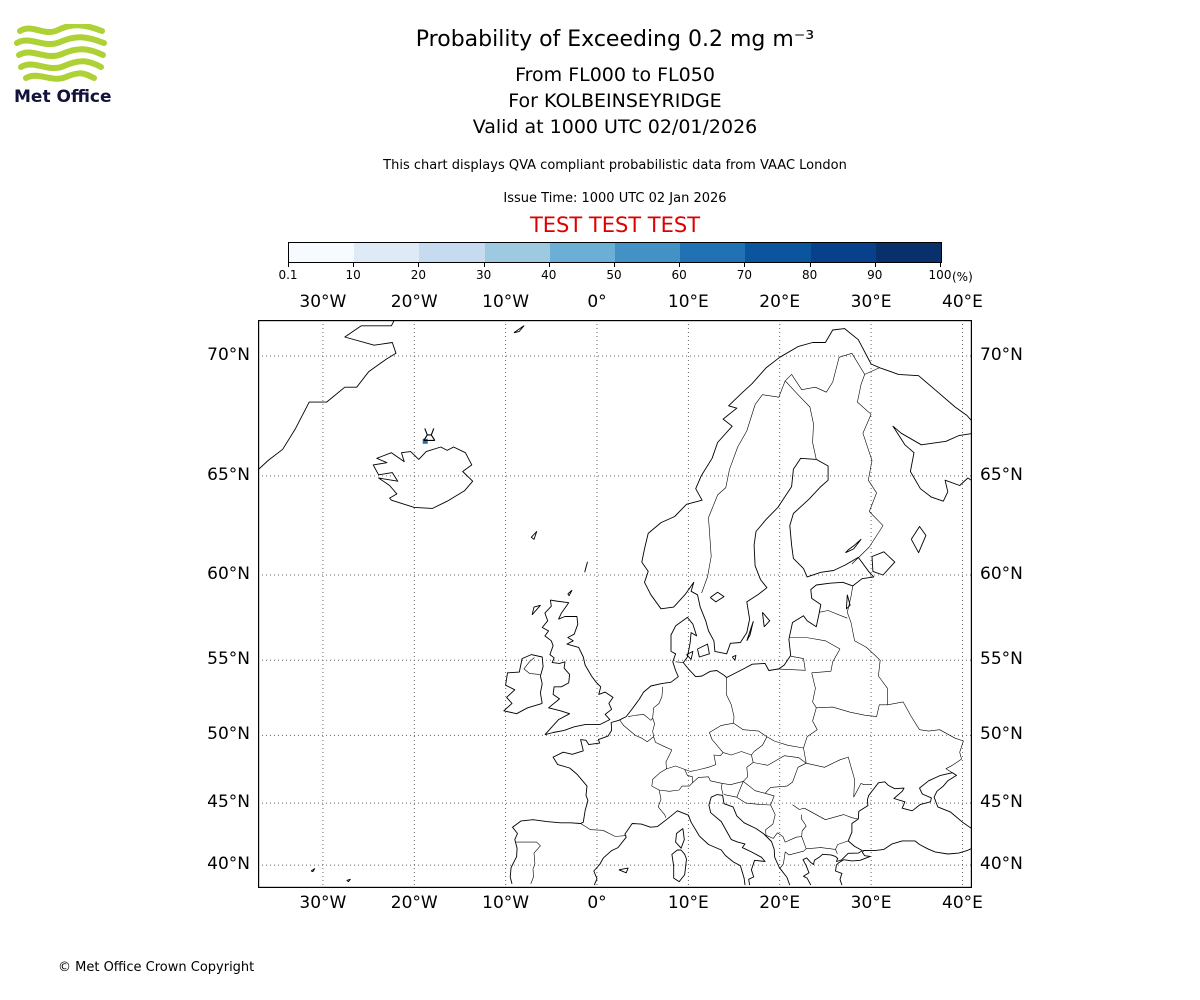 The image size is (1200, 1000). What do you see at coordinates (418, 275) in the screenshot?
I see `colorbar-tick-label: 20` at bounding box center [418, 275].